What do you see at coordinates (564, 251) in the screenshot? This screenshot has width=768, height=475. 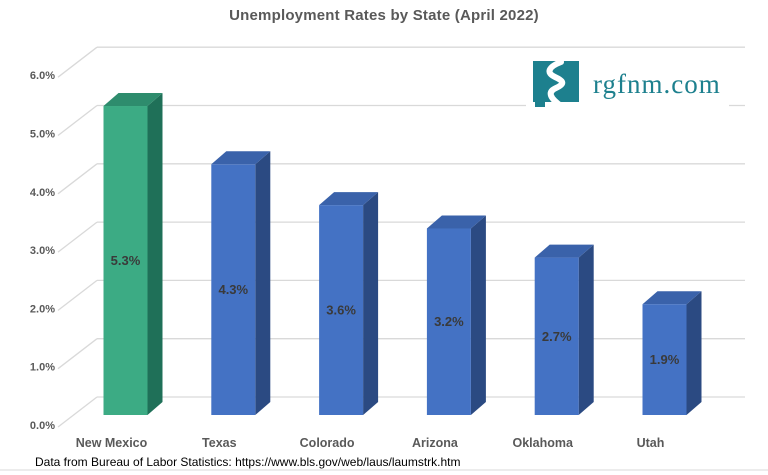 I see `bar-top-oklahoma` at bounding box center [564, 251].